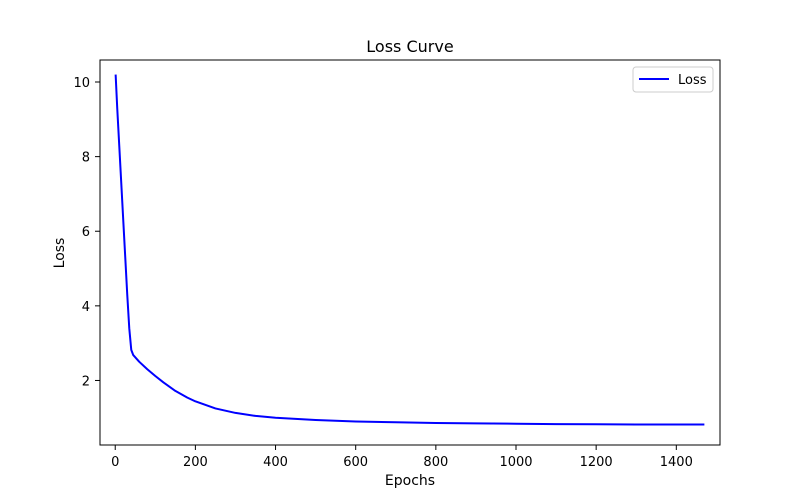 This screenshot has height=500, width=800. I want to click on y-tick-label: 8, so click(86, 158).